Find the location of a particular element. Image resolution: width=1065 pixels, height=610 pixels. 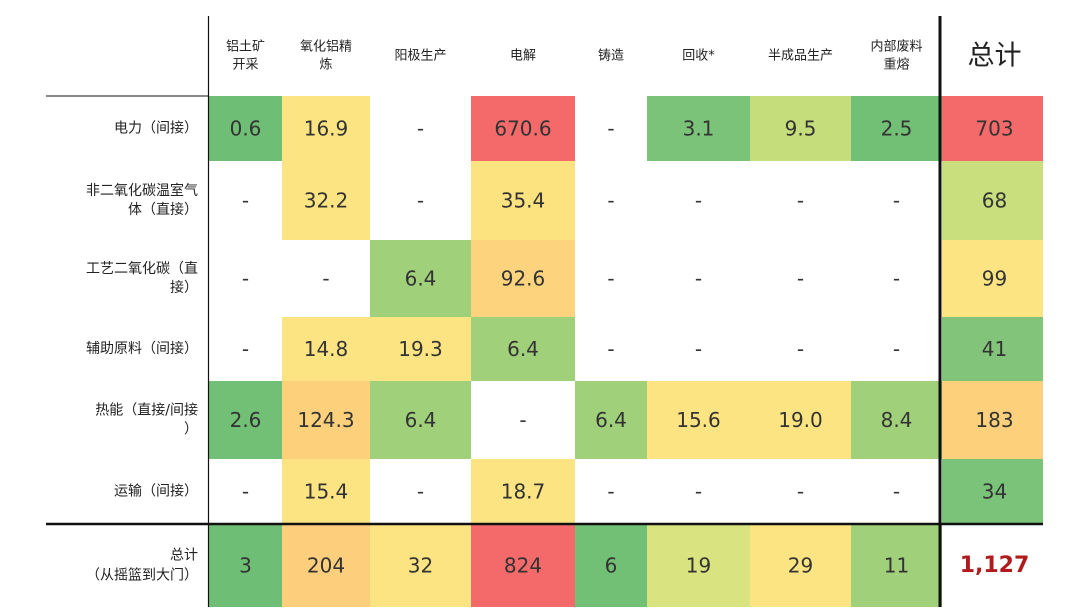

row-total-value: 41 is located at coordinates (994, 349).